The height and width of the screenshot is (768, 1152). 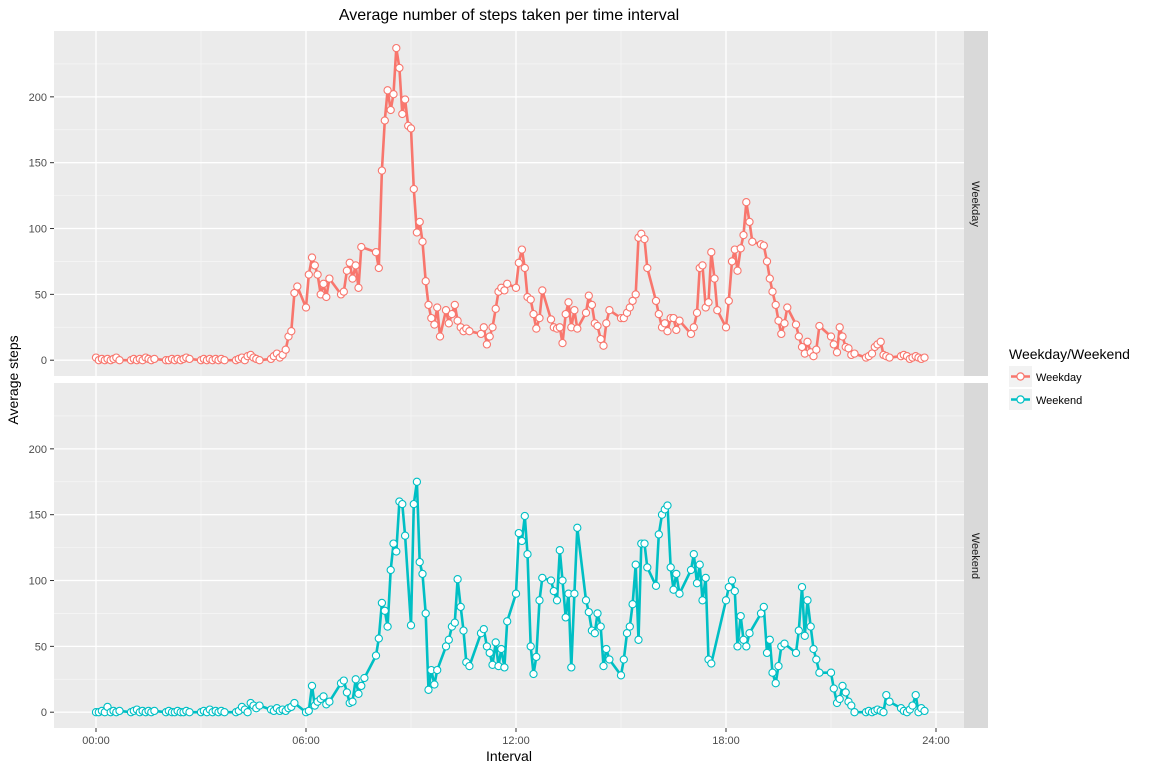 I want to click on y-tick-label: 100, so click(x=38, y=230).